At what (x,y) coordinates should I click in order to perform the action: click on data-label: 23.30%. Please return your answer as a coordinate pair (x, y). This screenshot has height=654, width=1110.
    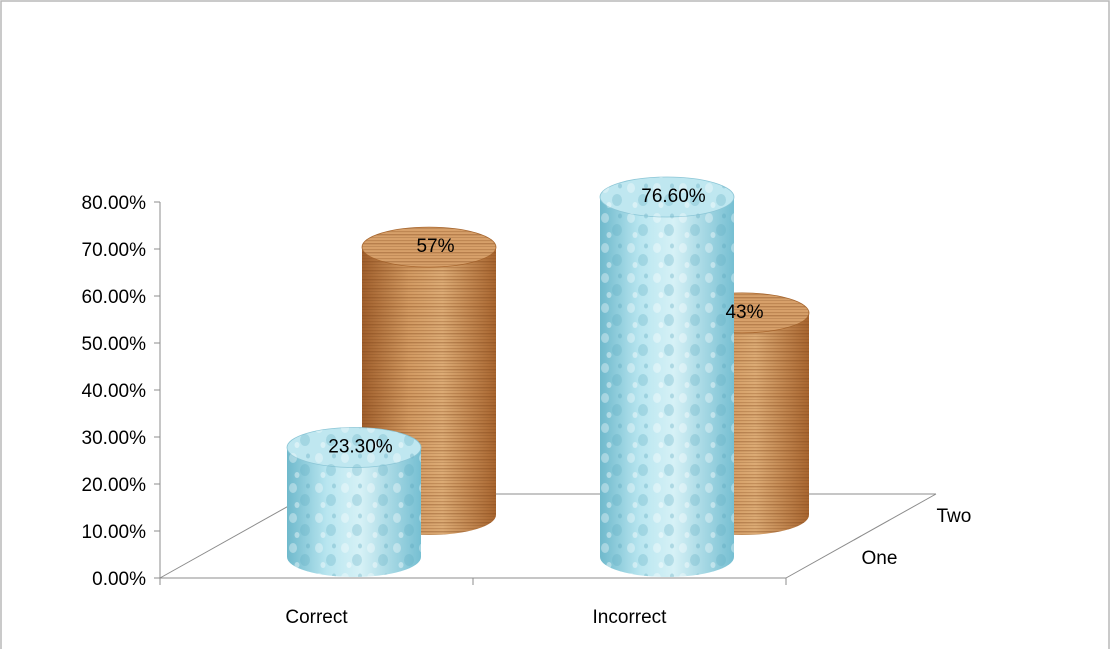
    Looking at the image, I should click on (360, 446).